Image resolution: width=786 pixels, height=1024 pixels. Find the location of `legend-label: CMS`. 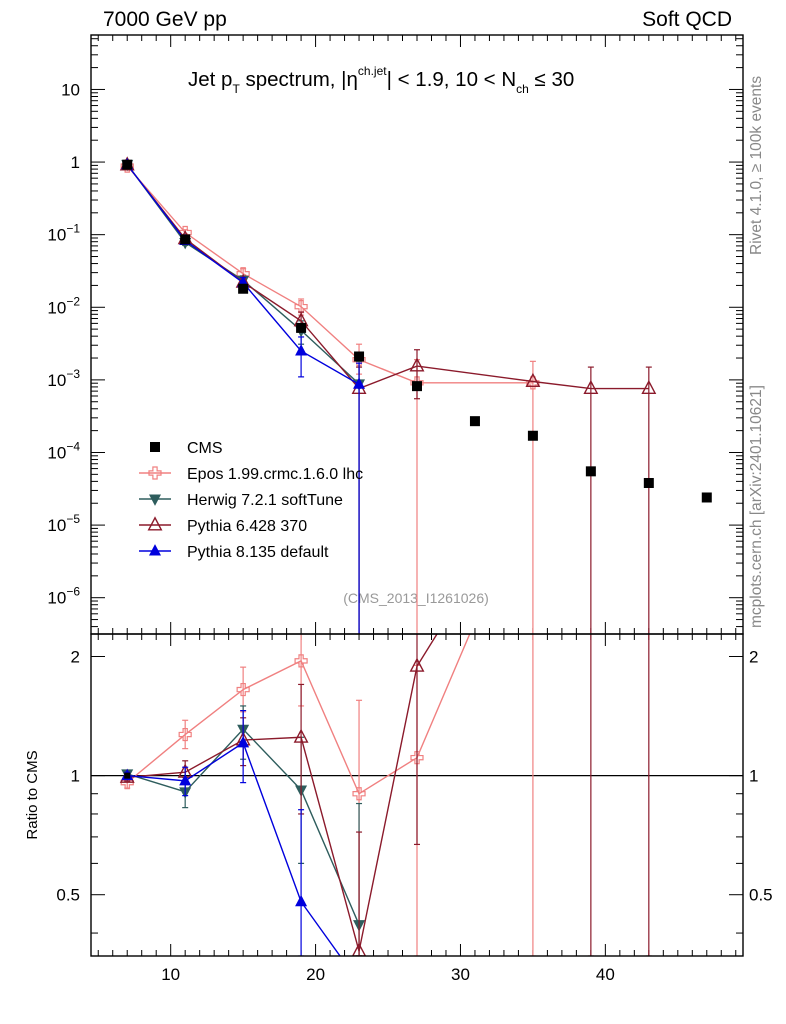

legend-label: CMS is located at coordinates (205, 448).